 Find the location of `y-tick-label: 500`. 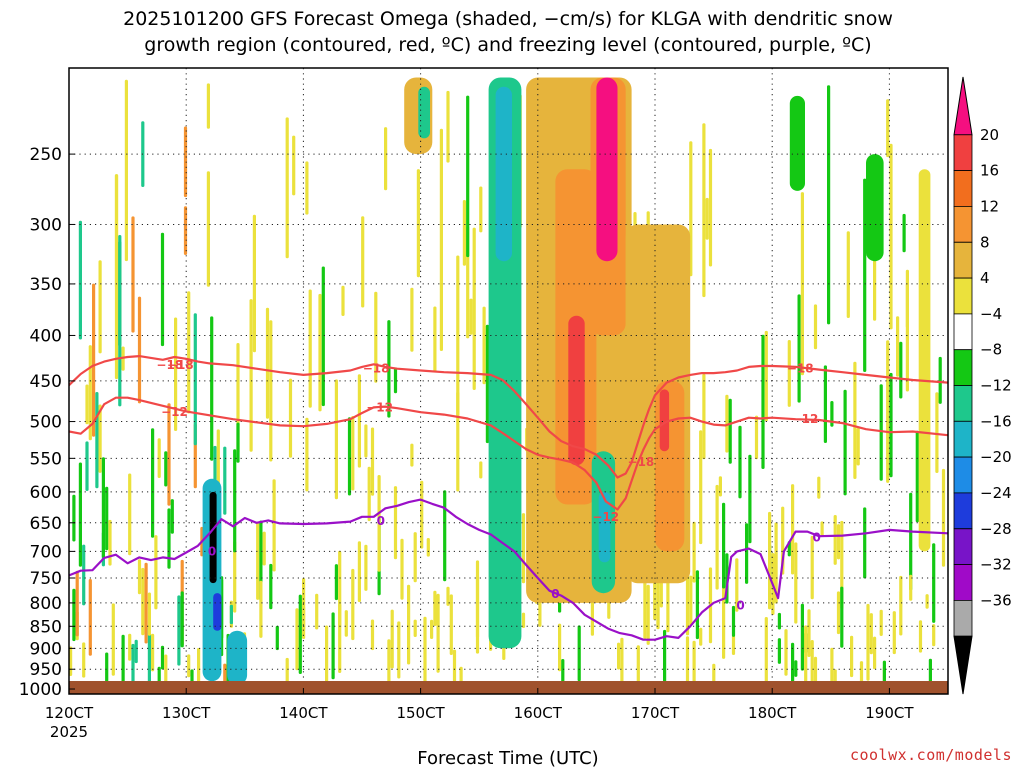

y-tick-label: 500 is located at coordinates (46, 423).